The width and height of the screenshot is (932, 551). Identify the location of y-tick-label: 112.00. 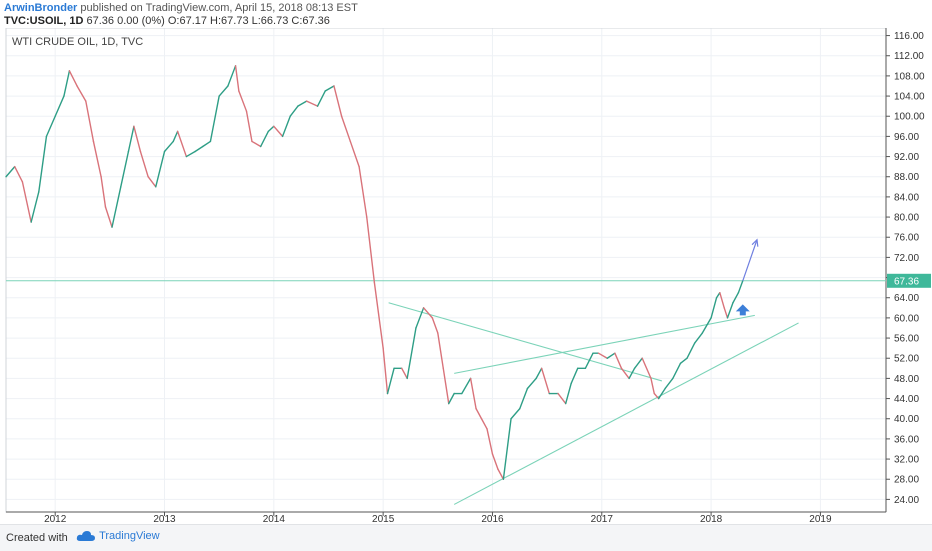
(909, 56).